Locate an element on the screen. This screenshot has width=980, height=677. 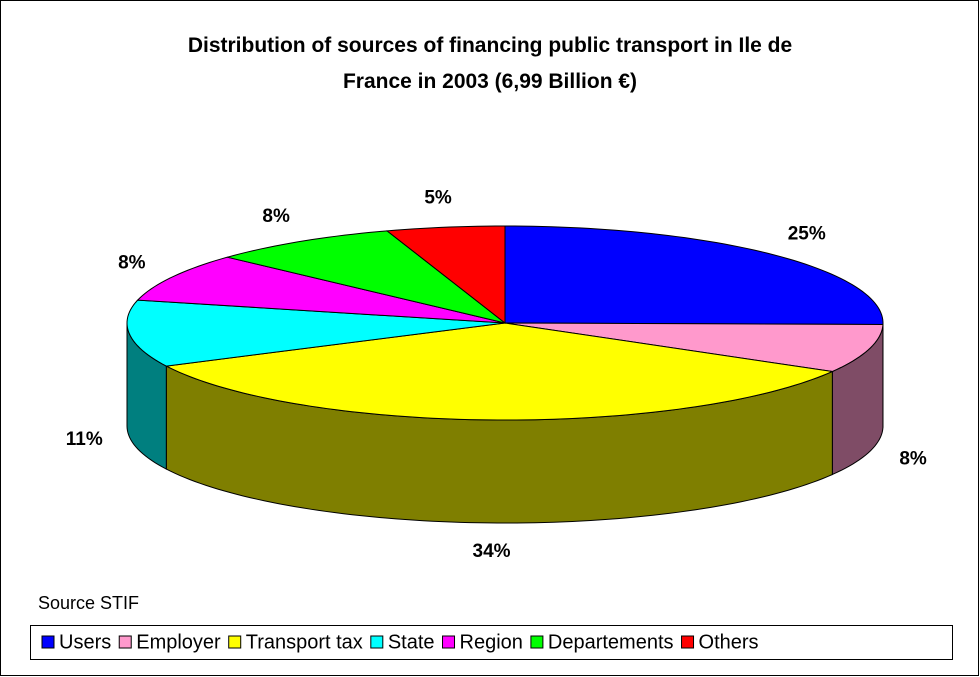
legend-label: Others is located at coordinates (729, 642).